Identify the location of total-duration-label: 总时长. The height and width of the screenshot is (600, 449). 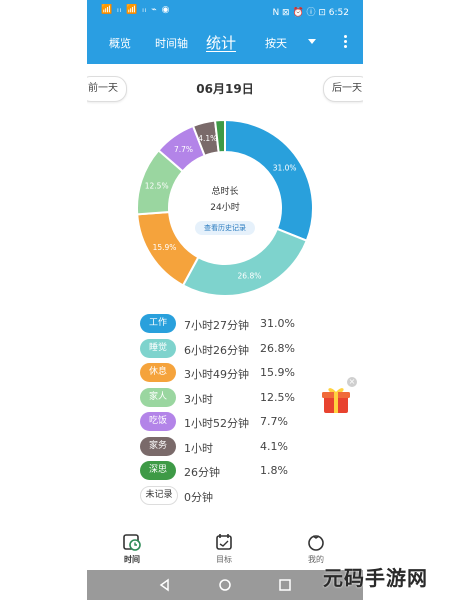
(225, 192).